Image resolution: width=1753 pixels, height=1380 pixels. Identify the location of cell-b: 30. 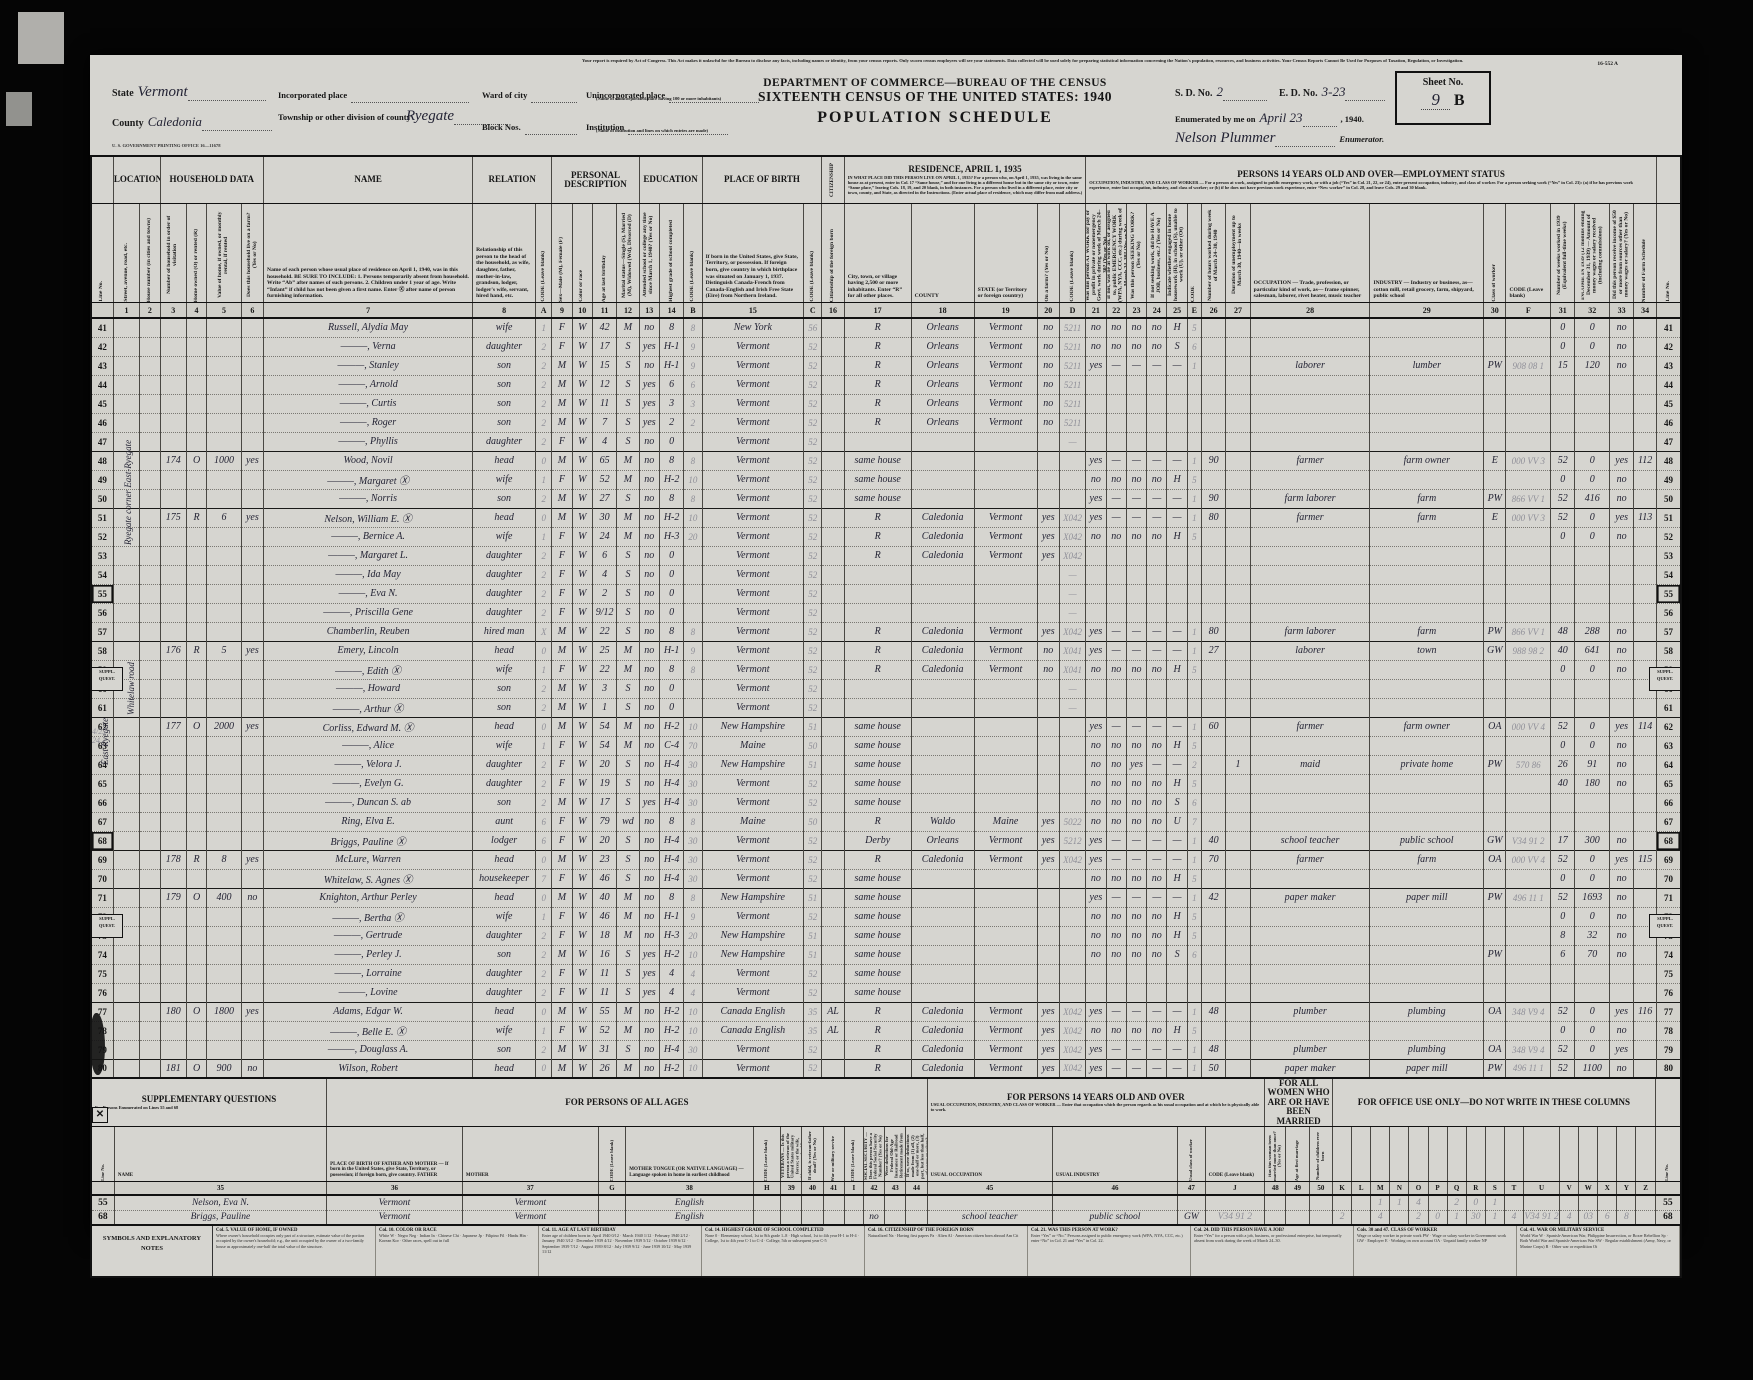
(693, 859).